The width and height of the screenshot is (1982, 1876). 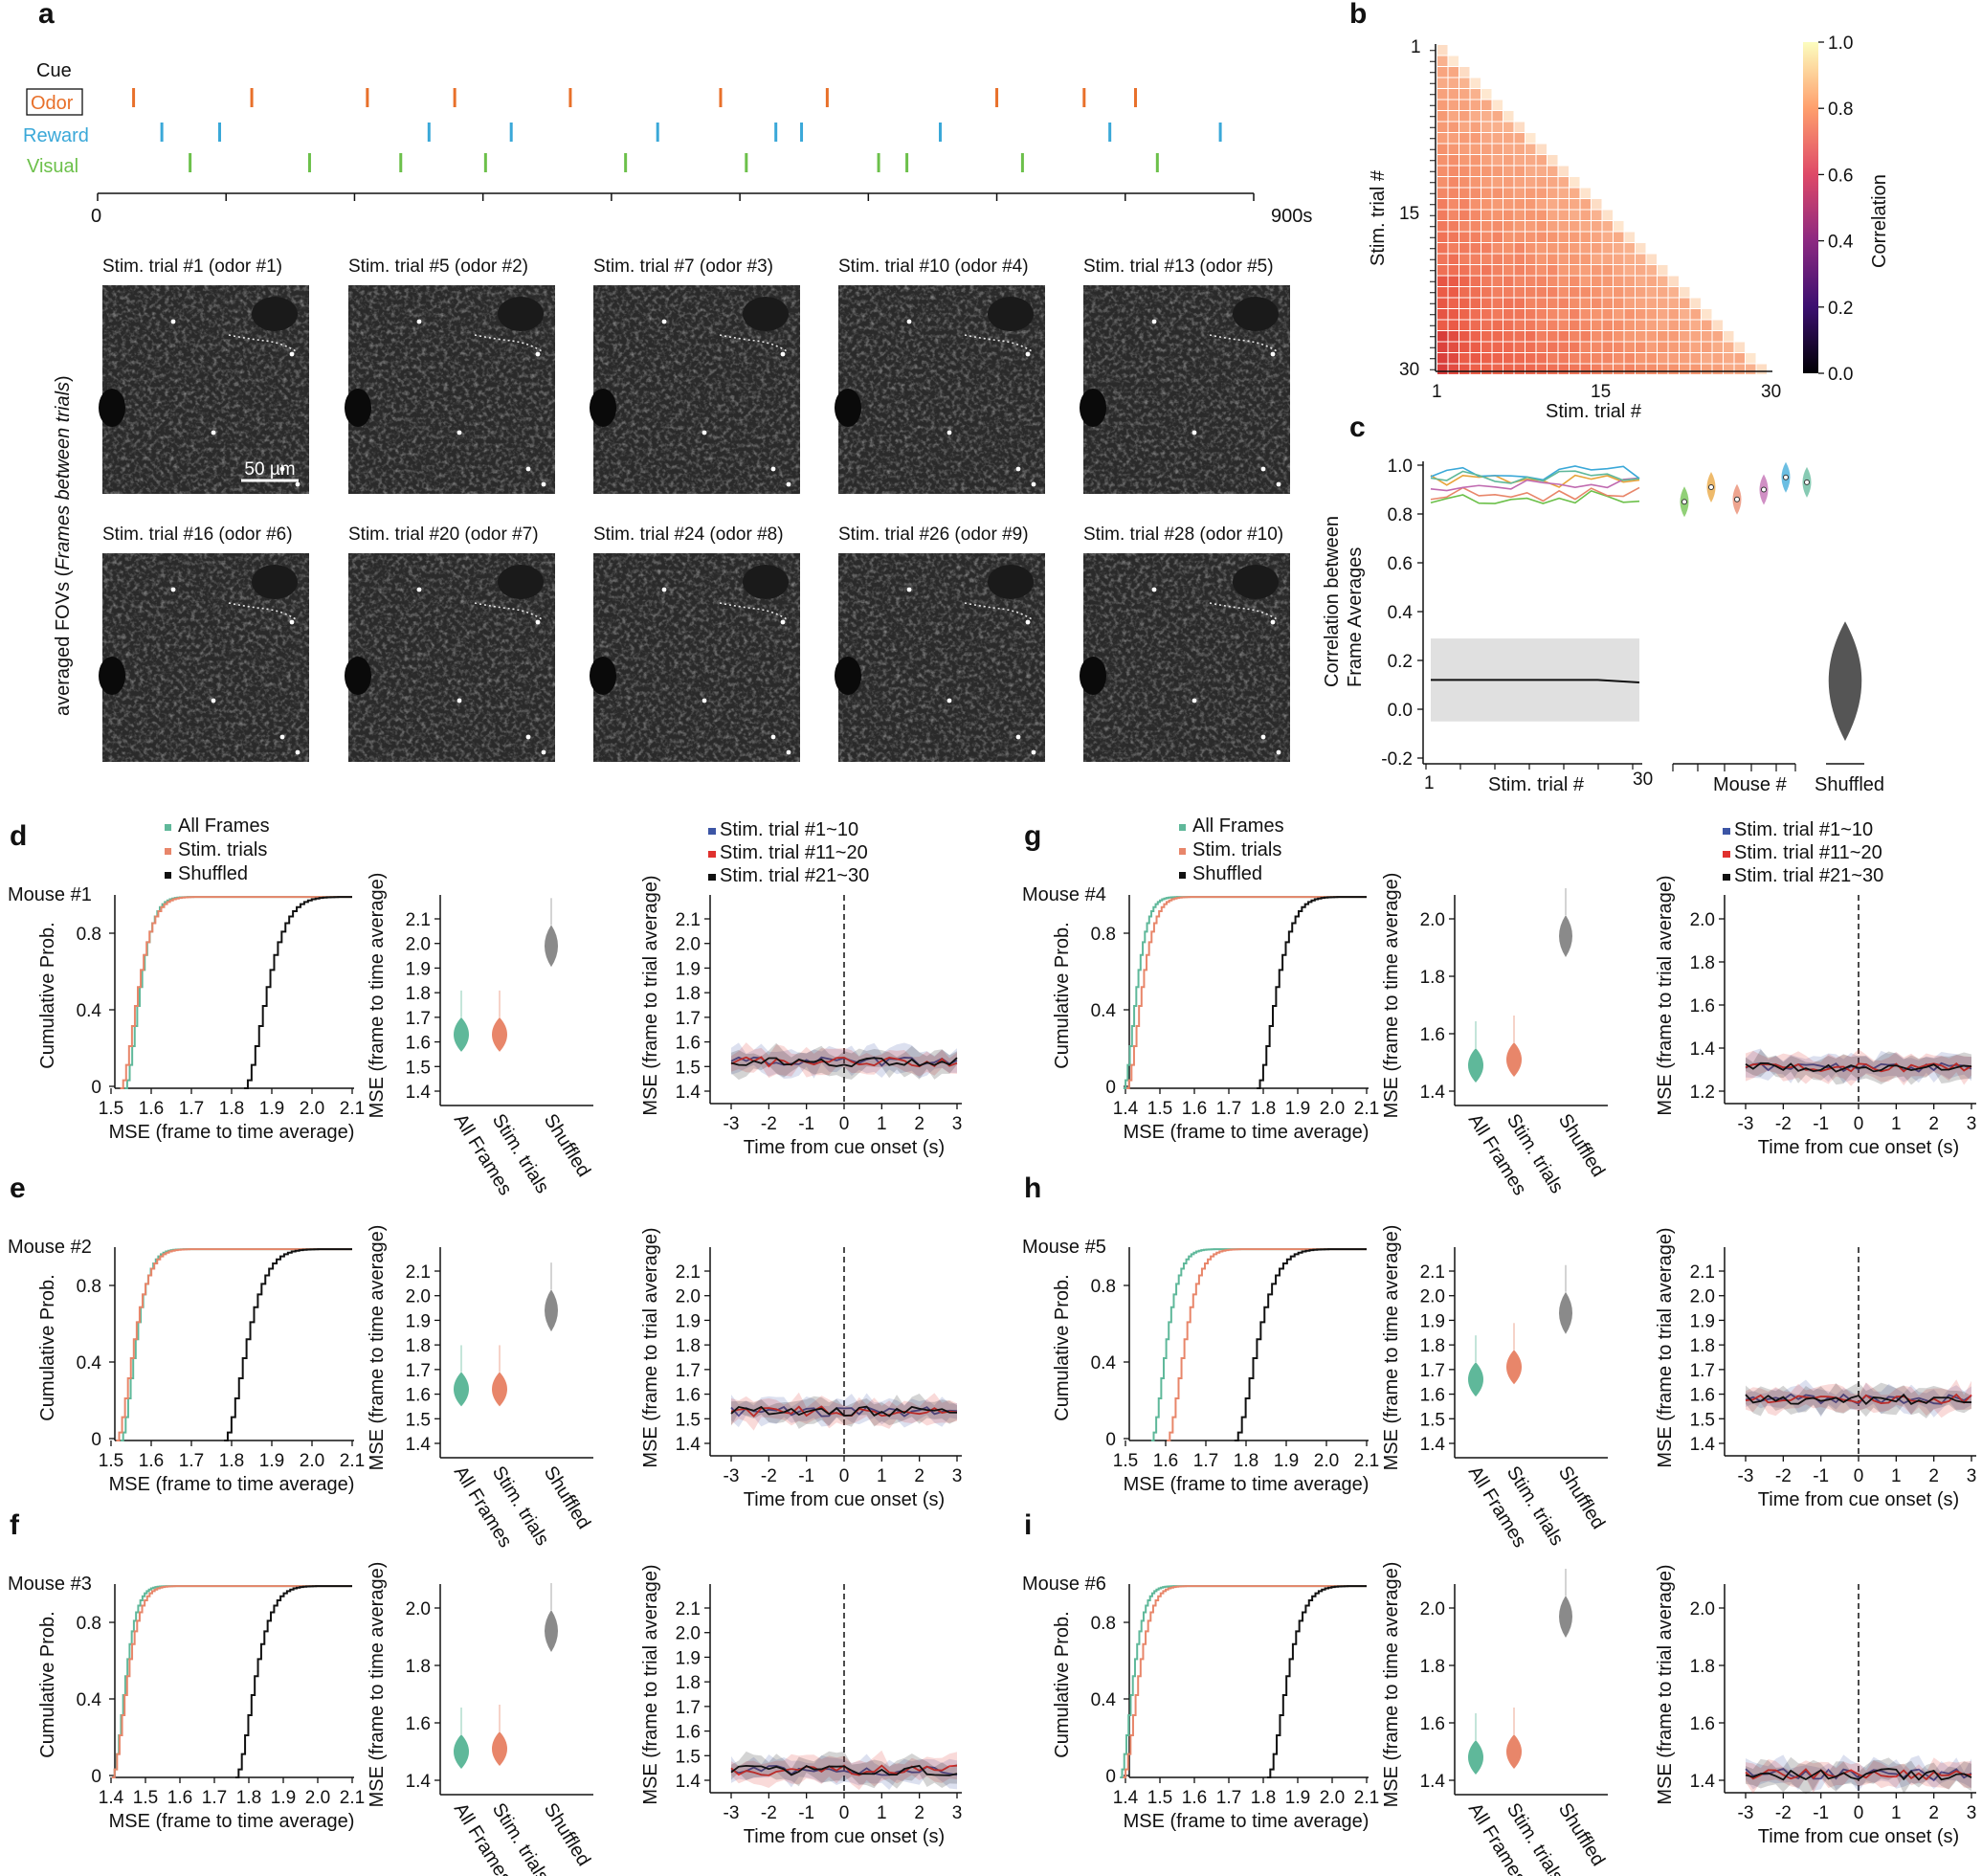 I want to click on cdf-all-frames, so click(x=1243, y=1681).